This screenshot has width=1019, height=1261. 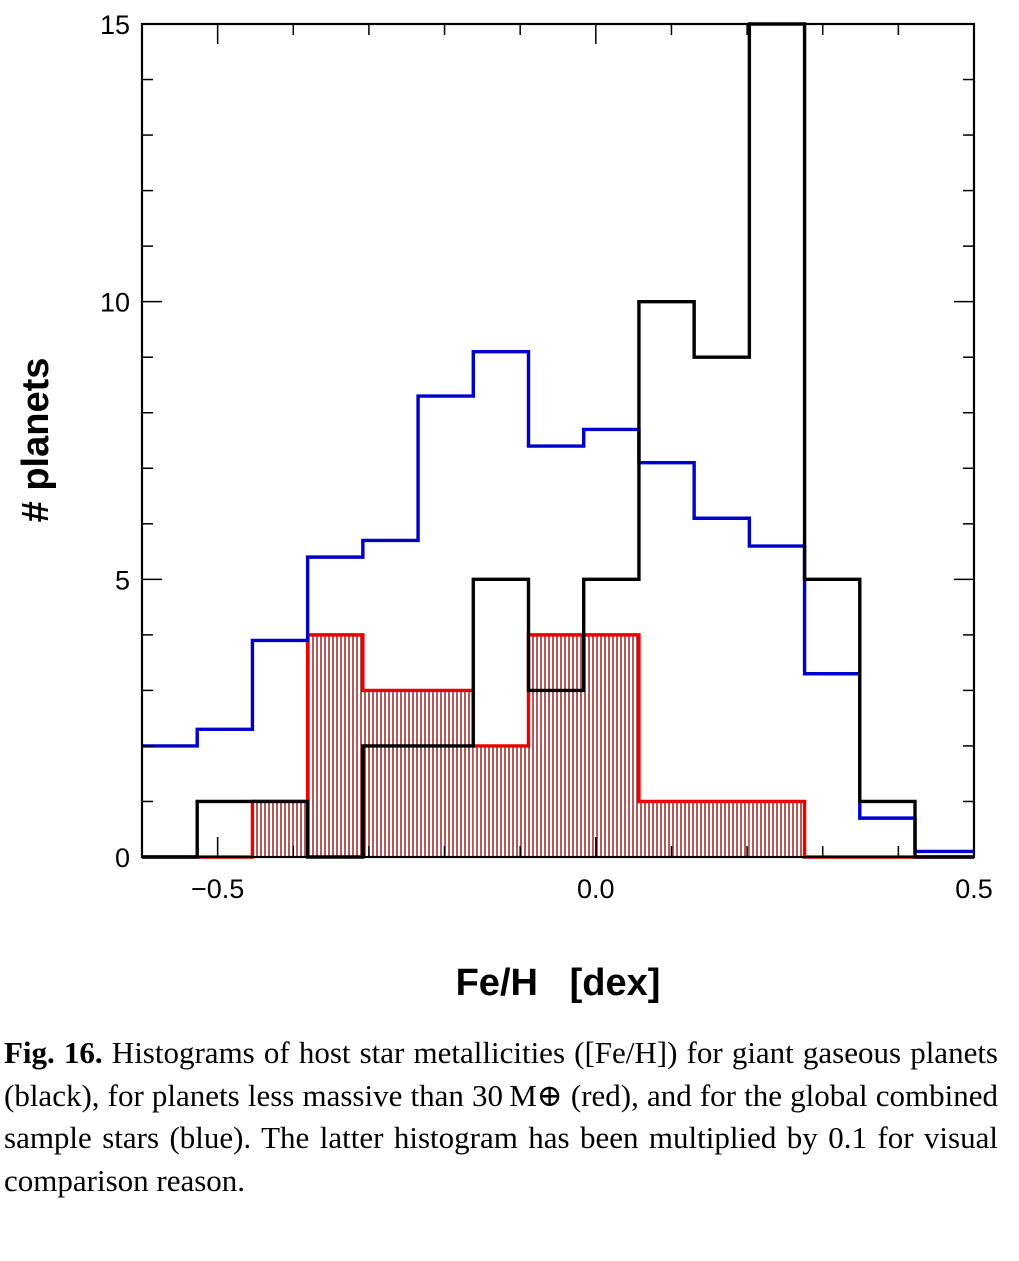 I want to click on y-tick-label: 10, so click(x=115, y=303).